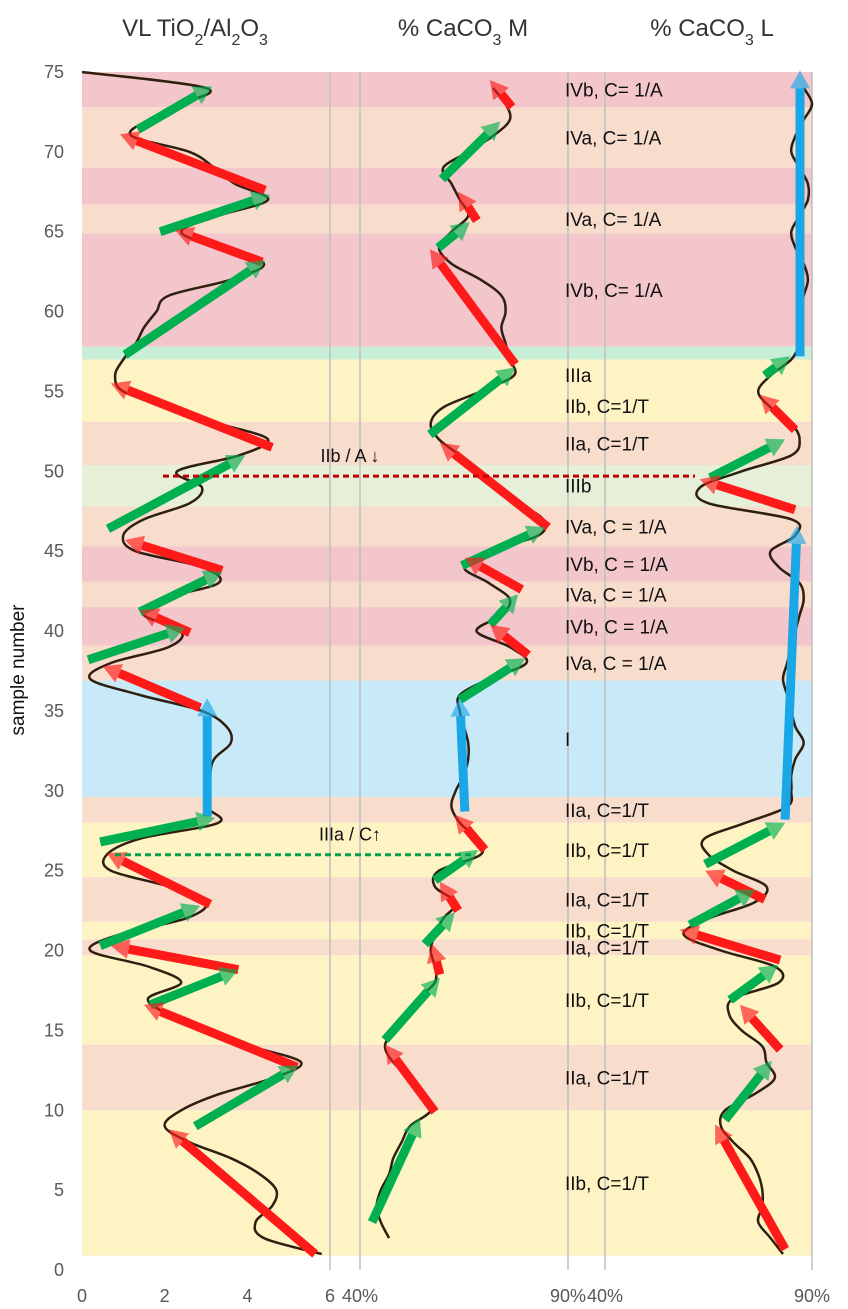 Image resolution: width=848 pixels, height=1309 pixels. Describe the element at coordinates (54, 1110) in the screenshot. I see `y-tick-label: 10` at that location.